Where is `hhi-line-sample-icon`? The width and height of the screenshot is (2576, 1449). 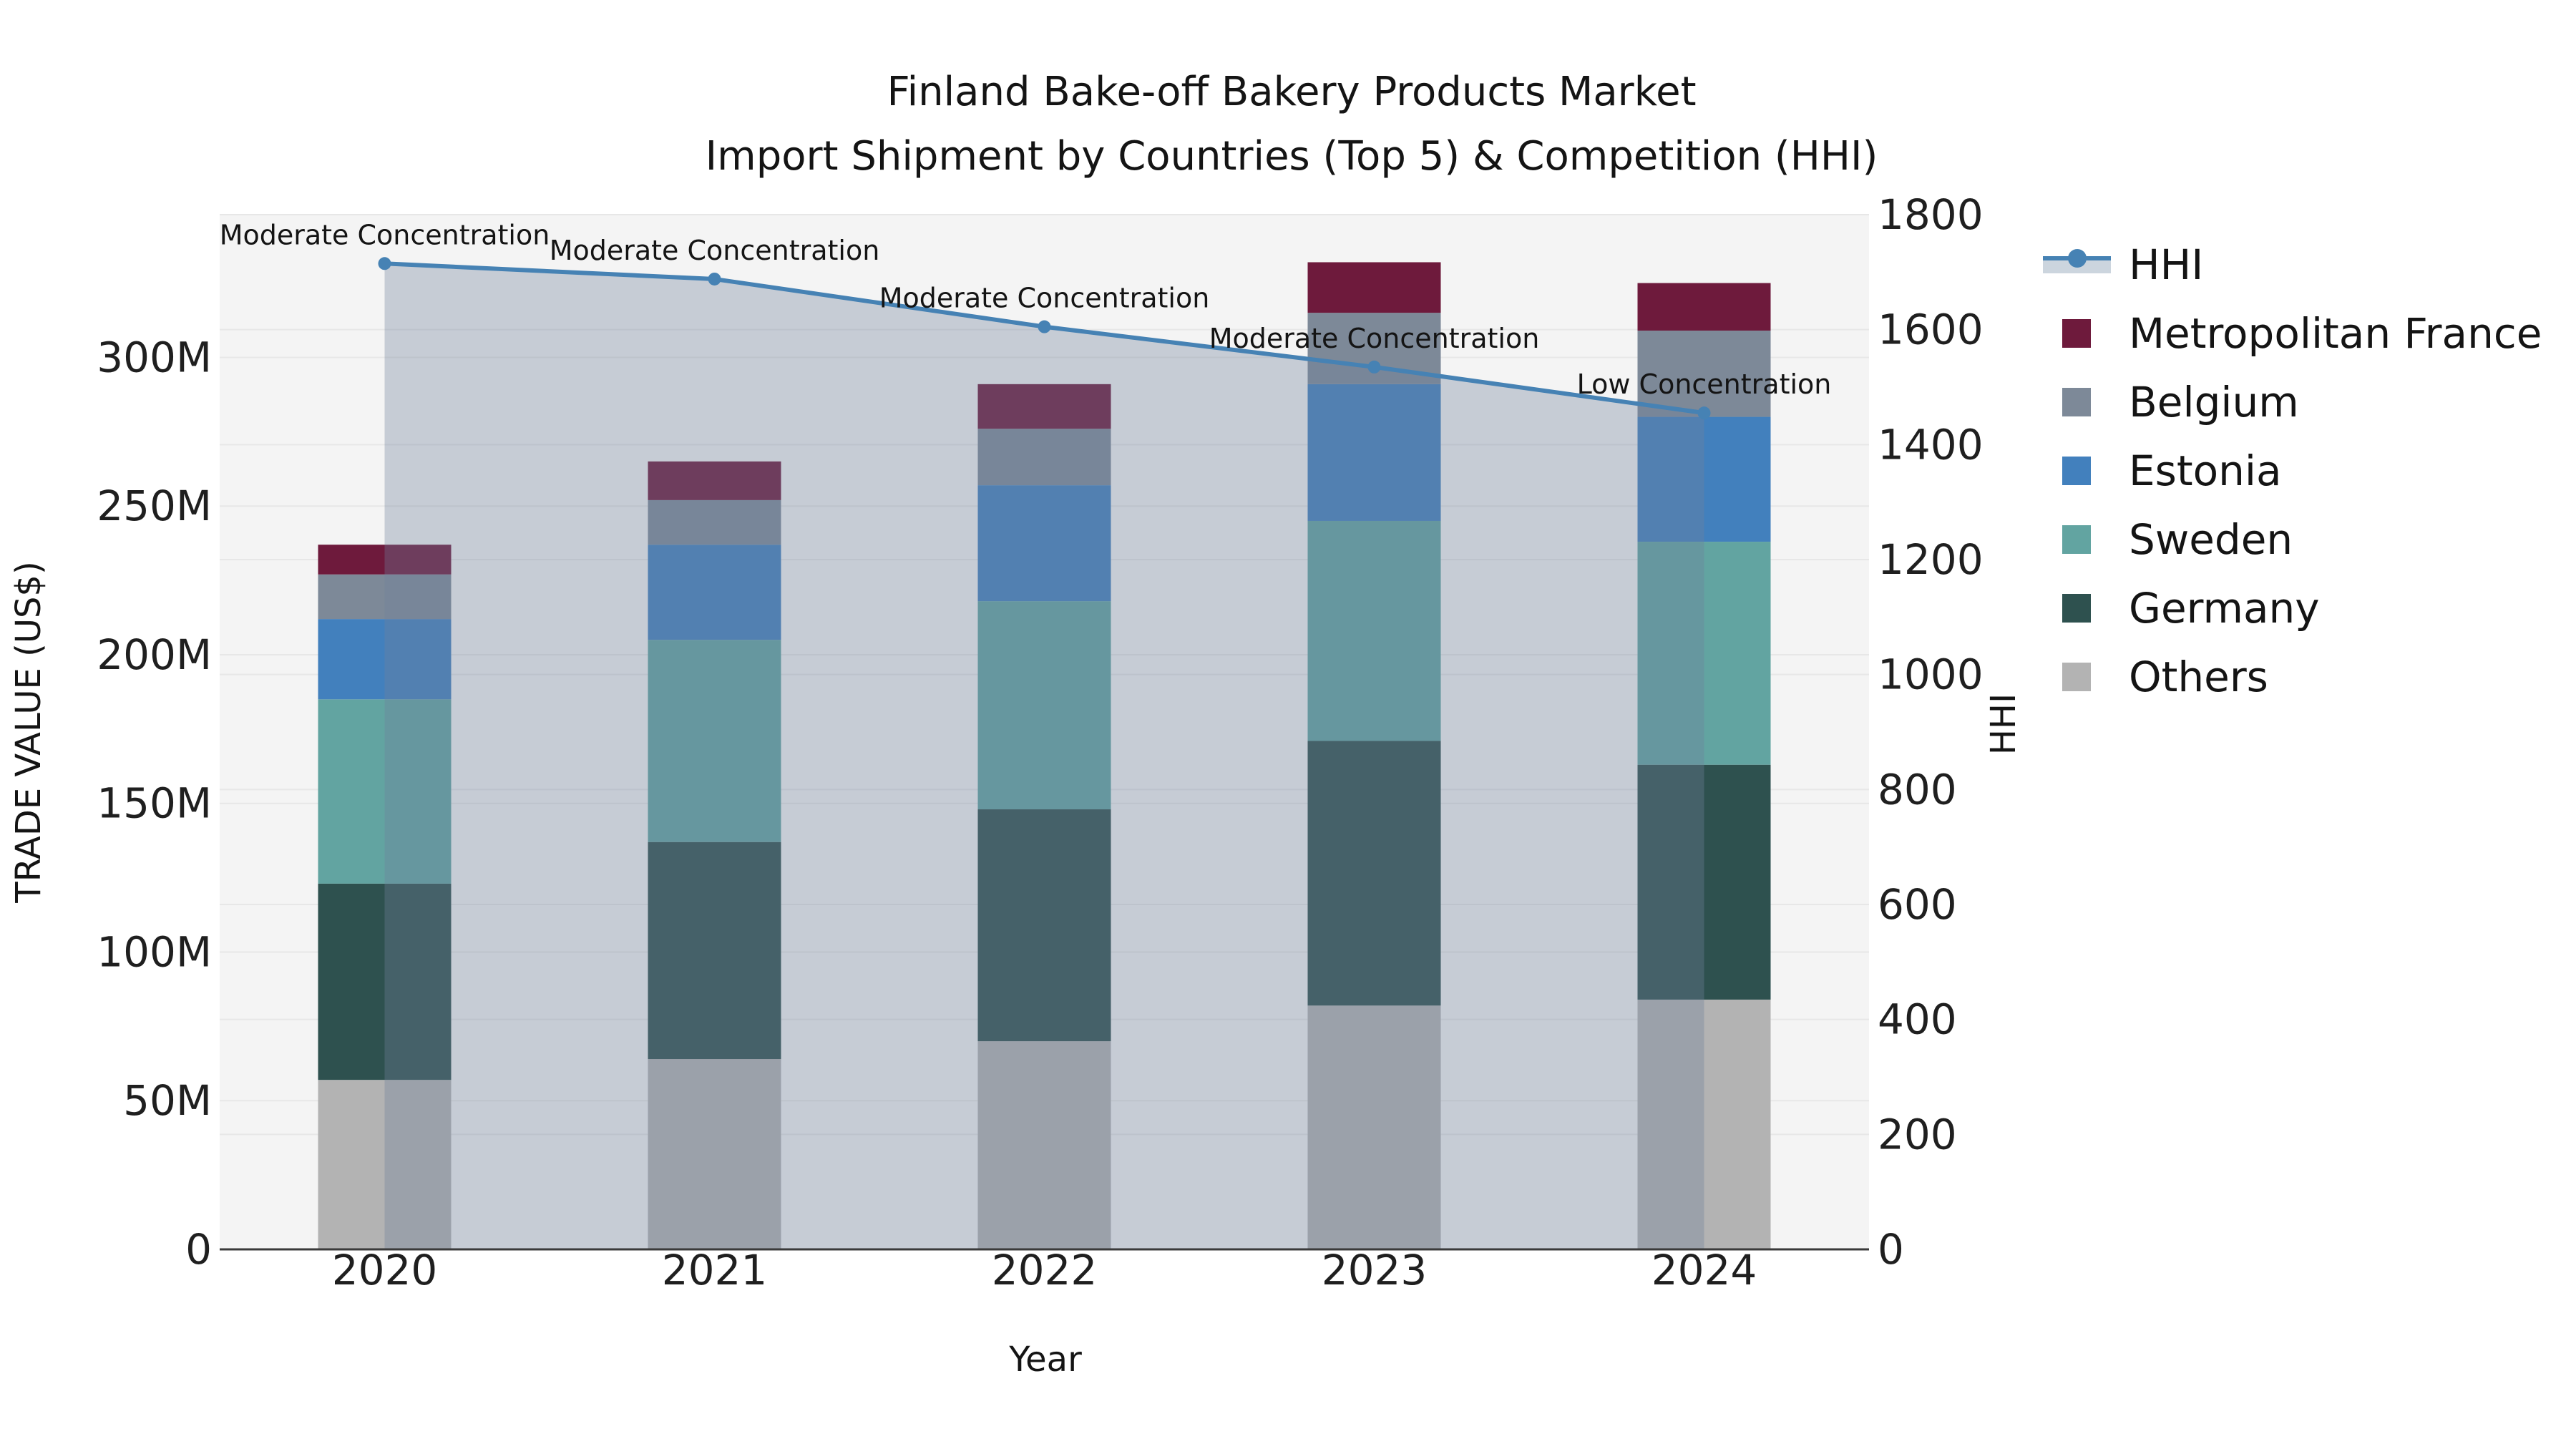 hhi-line-sample-icon is located at coordinates (2077, 261).